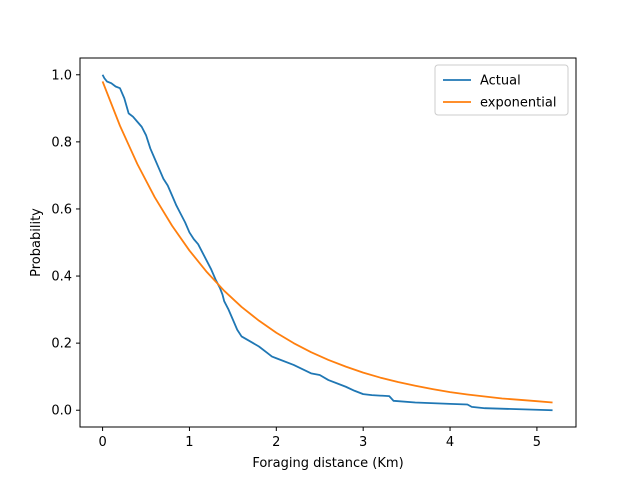 This screenshot has height=480, width=640. I want to click on x-tick-label: 2, so click(276, 442).